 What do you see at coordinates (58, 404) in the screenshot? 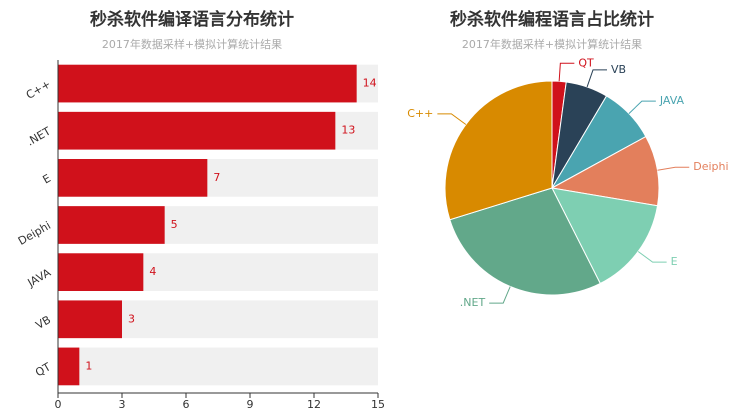
I see `x-tick-label: 0` at bounding box center [58, 404].